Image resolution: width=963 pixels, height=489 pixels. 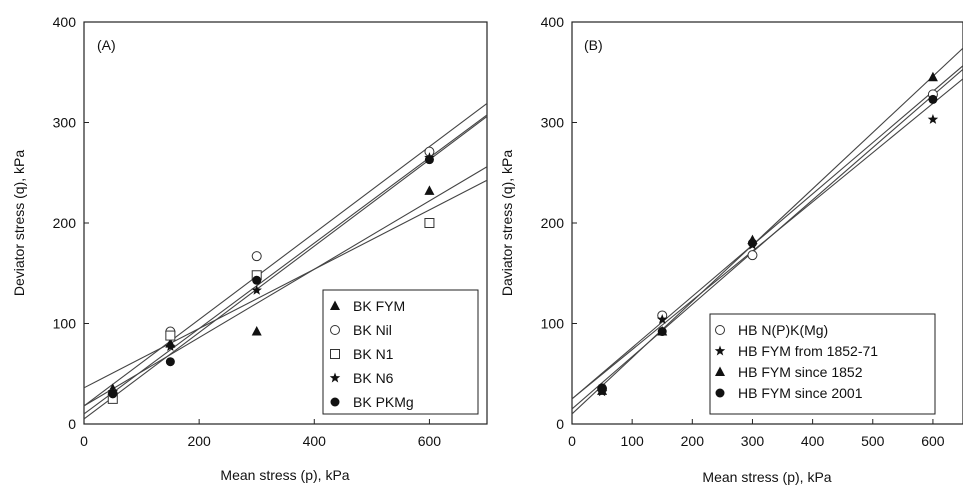 What do you see at coordinates (373, 354) in the screenshot?
I see `panel-a-legend-label-bk-n1: BK N1` at bounding box center [373, 354].